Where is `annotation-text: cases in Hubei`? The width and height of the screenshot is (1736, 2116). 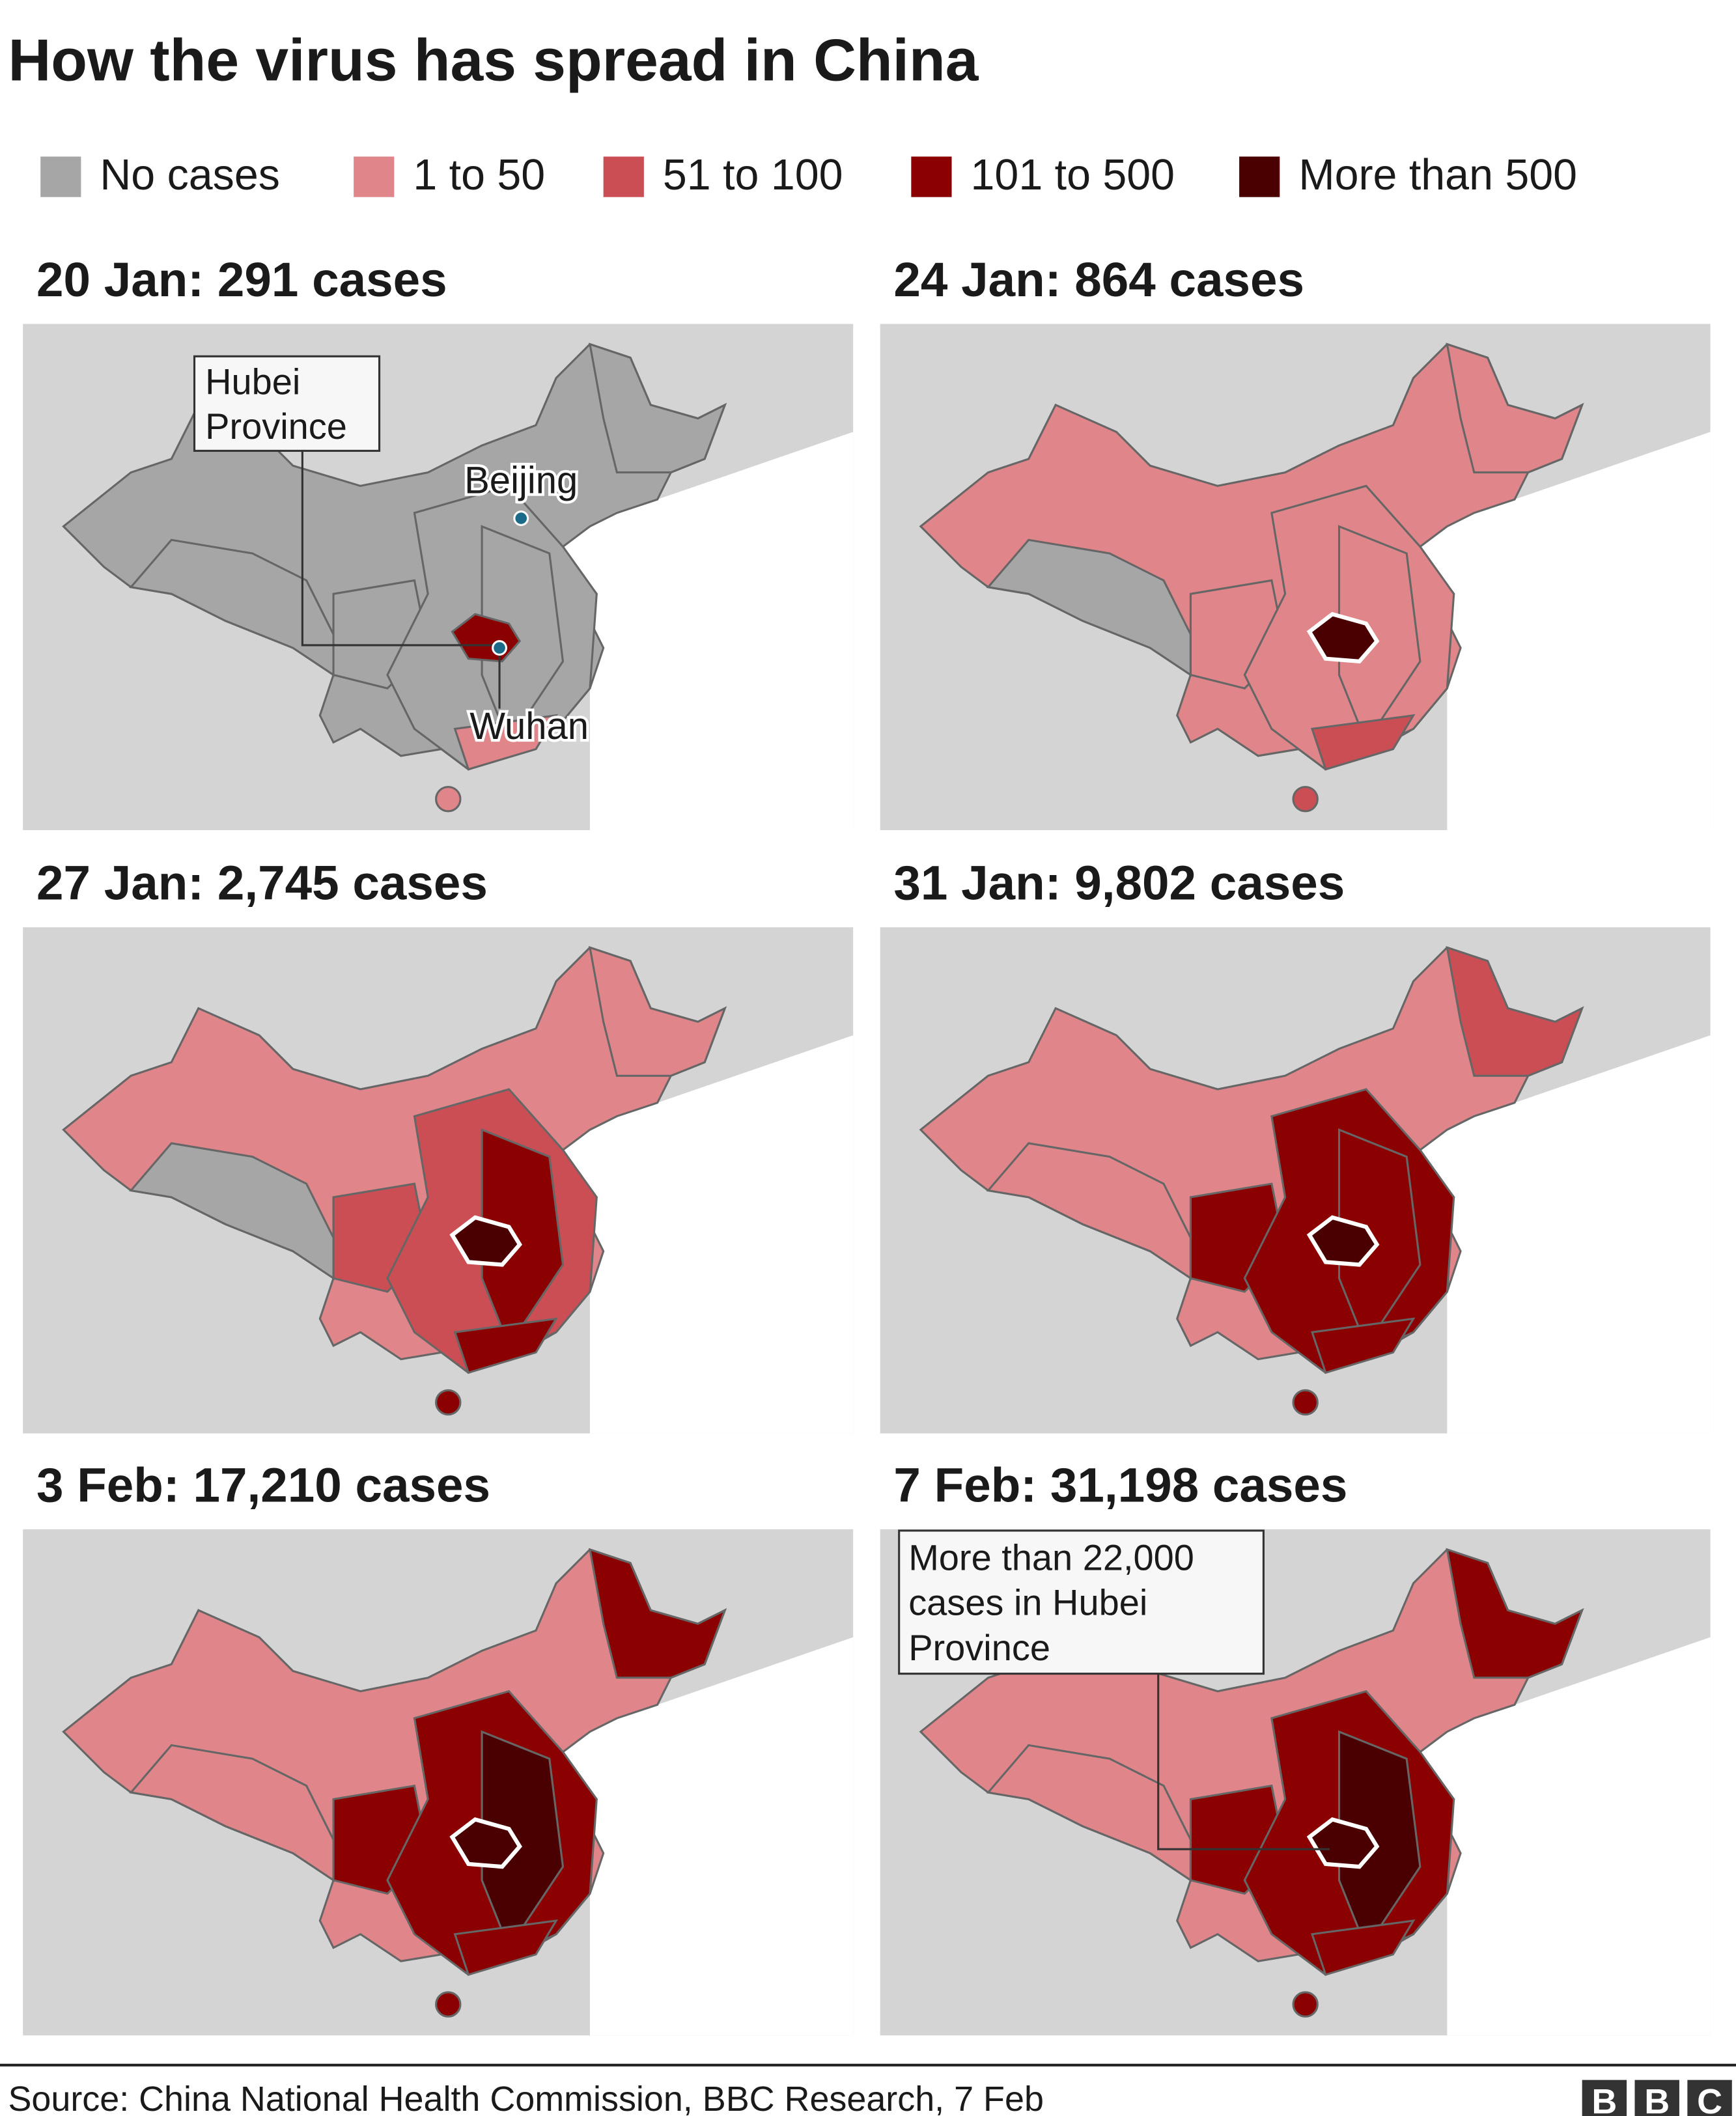 annotation-text: cases in Hubei is located at coordinates (1028, 1602).